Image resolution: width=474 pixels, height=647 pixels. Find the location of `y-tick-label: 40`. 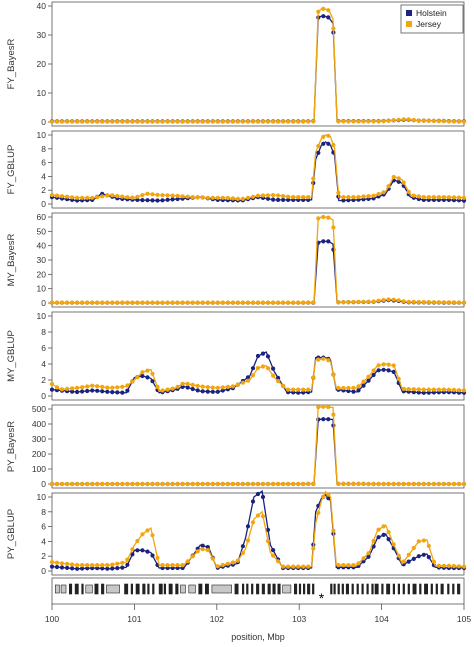

y-tick-label: 40 is located at coordinates (42, 246).